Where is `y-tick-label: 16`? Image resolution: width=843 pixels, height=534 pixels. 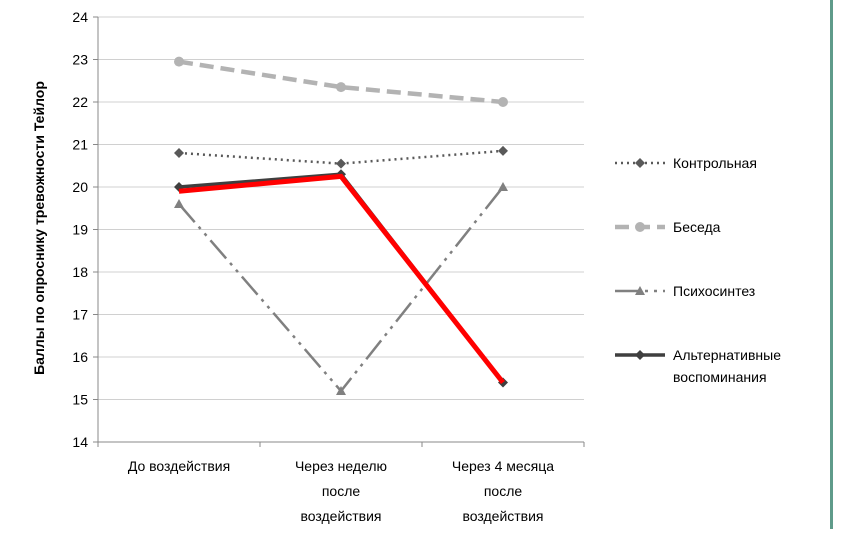
y-tick-label: 16 is located at coordinates (80, 357).